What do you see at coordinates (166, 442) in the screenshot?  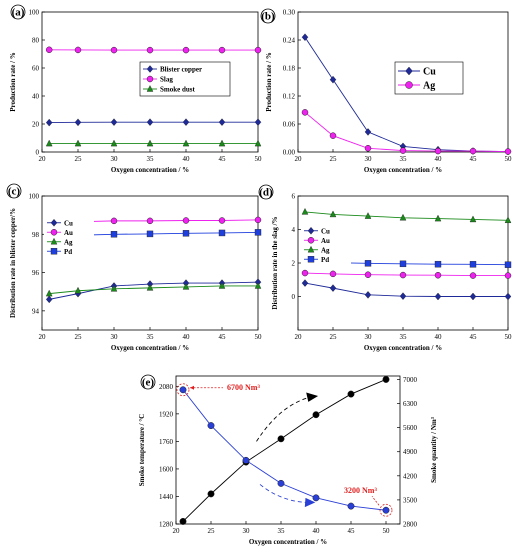 I see `y-tick-label: 1760` at bounding box center [166, 442].